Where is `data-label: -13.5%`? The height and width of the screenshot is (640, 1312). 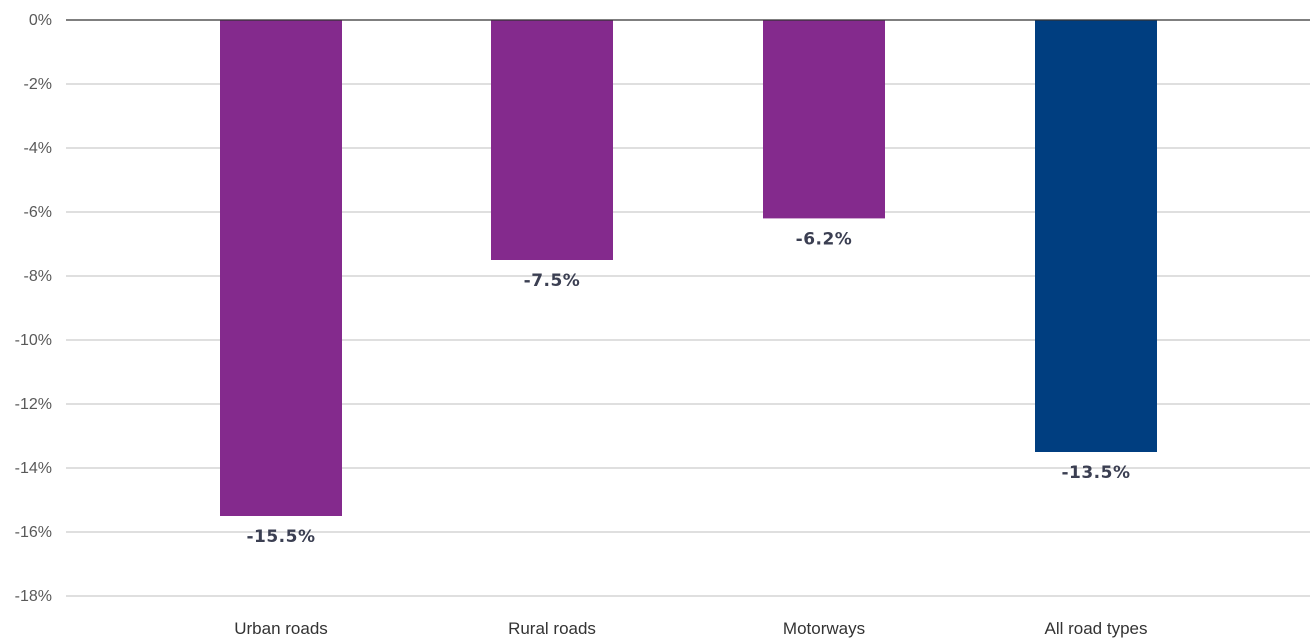
data-label: -13.5% is located at coordinates (1095, 473).